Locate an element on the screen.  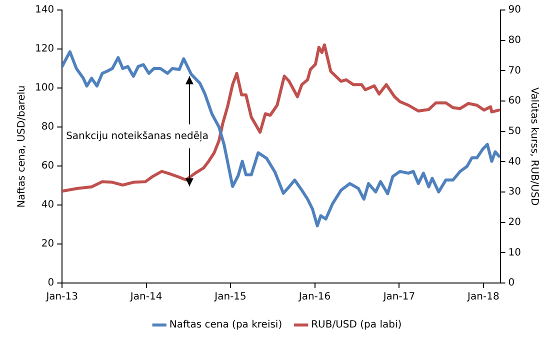
y-tick-label: 20 is located at coordinates (47, 244).